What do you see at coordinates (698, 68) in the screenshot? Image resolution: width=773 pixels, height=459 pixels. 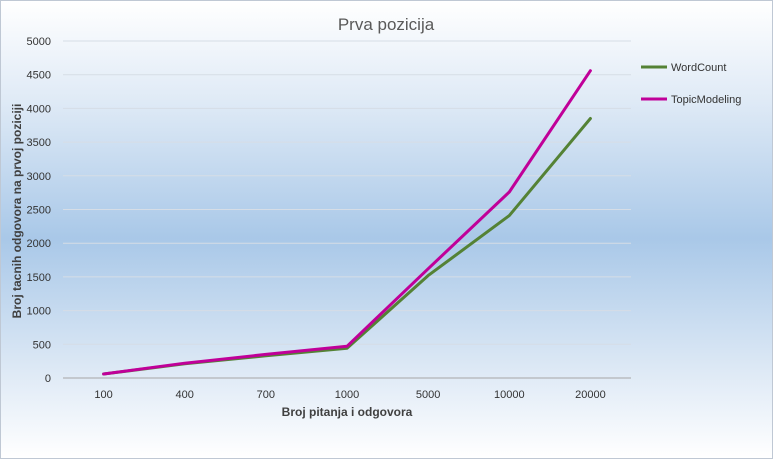 I see `legend-label: WordCount` at bounding box center [698, 68].